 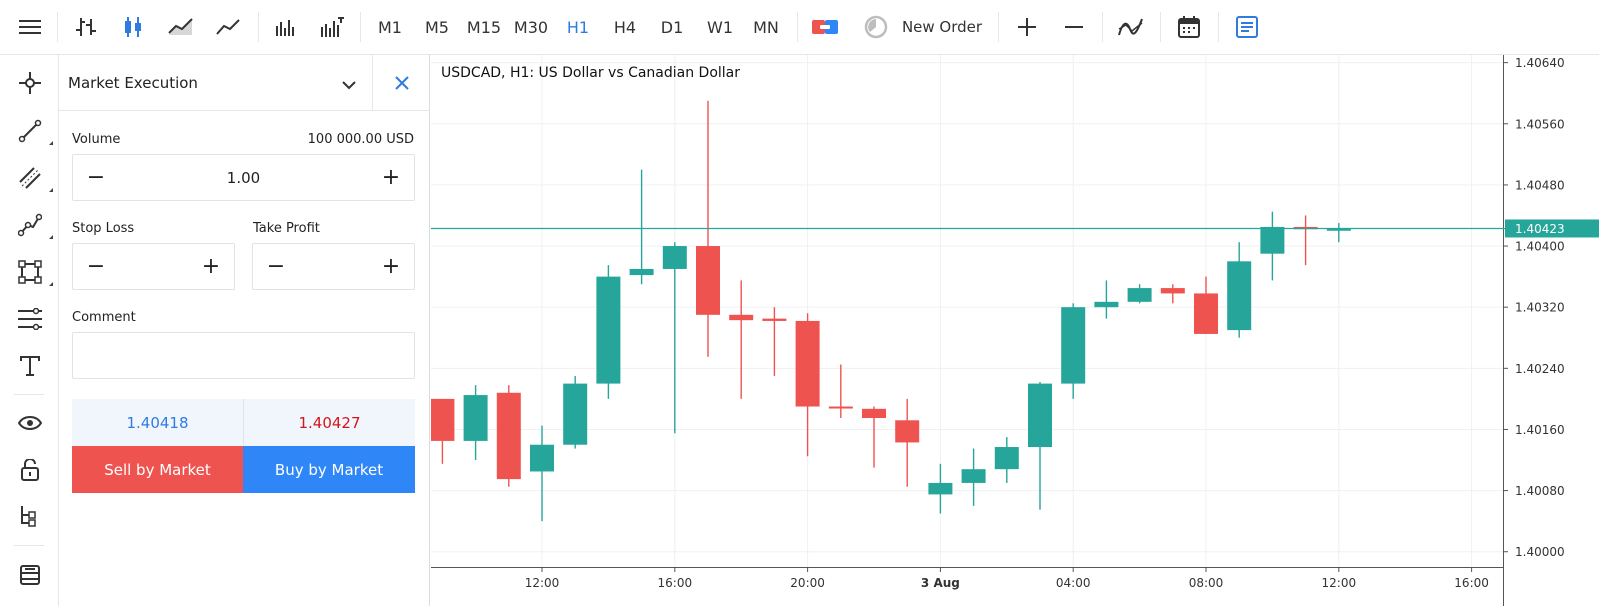 What do you see at coordinates (1540, 491) in the screenshot?
I see `y-tick-label: 1.40080` at bounding box center [1540, 491].